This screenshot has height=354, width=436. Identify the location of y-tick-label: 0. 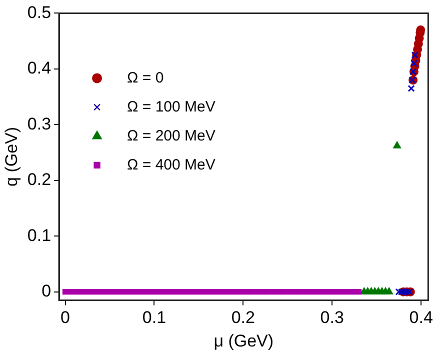
(47, 291).